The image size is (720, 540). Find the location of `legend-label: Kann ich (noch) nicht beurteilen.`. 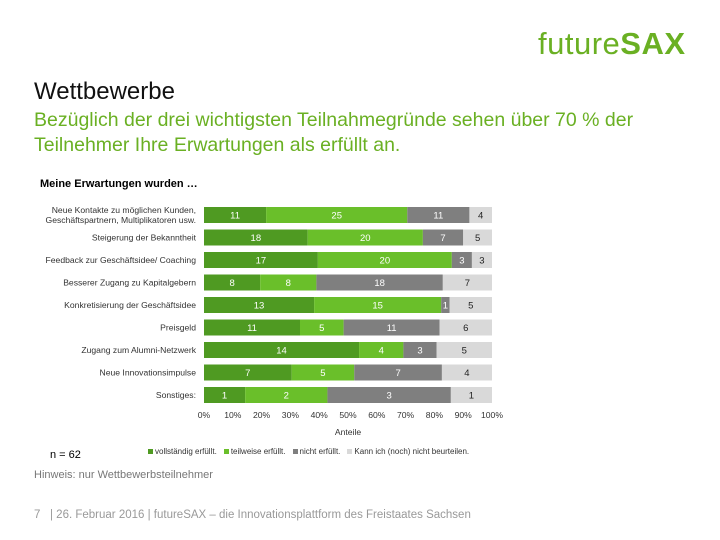

legend-label: Kann ich (noch) nicht beurteilen. is located at coordinates (412, 451).